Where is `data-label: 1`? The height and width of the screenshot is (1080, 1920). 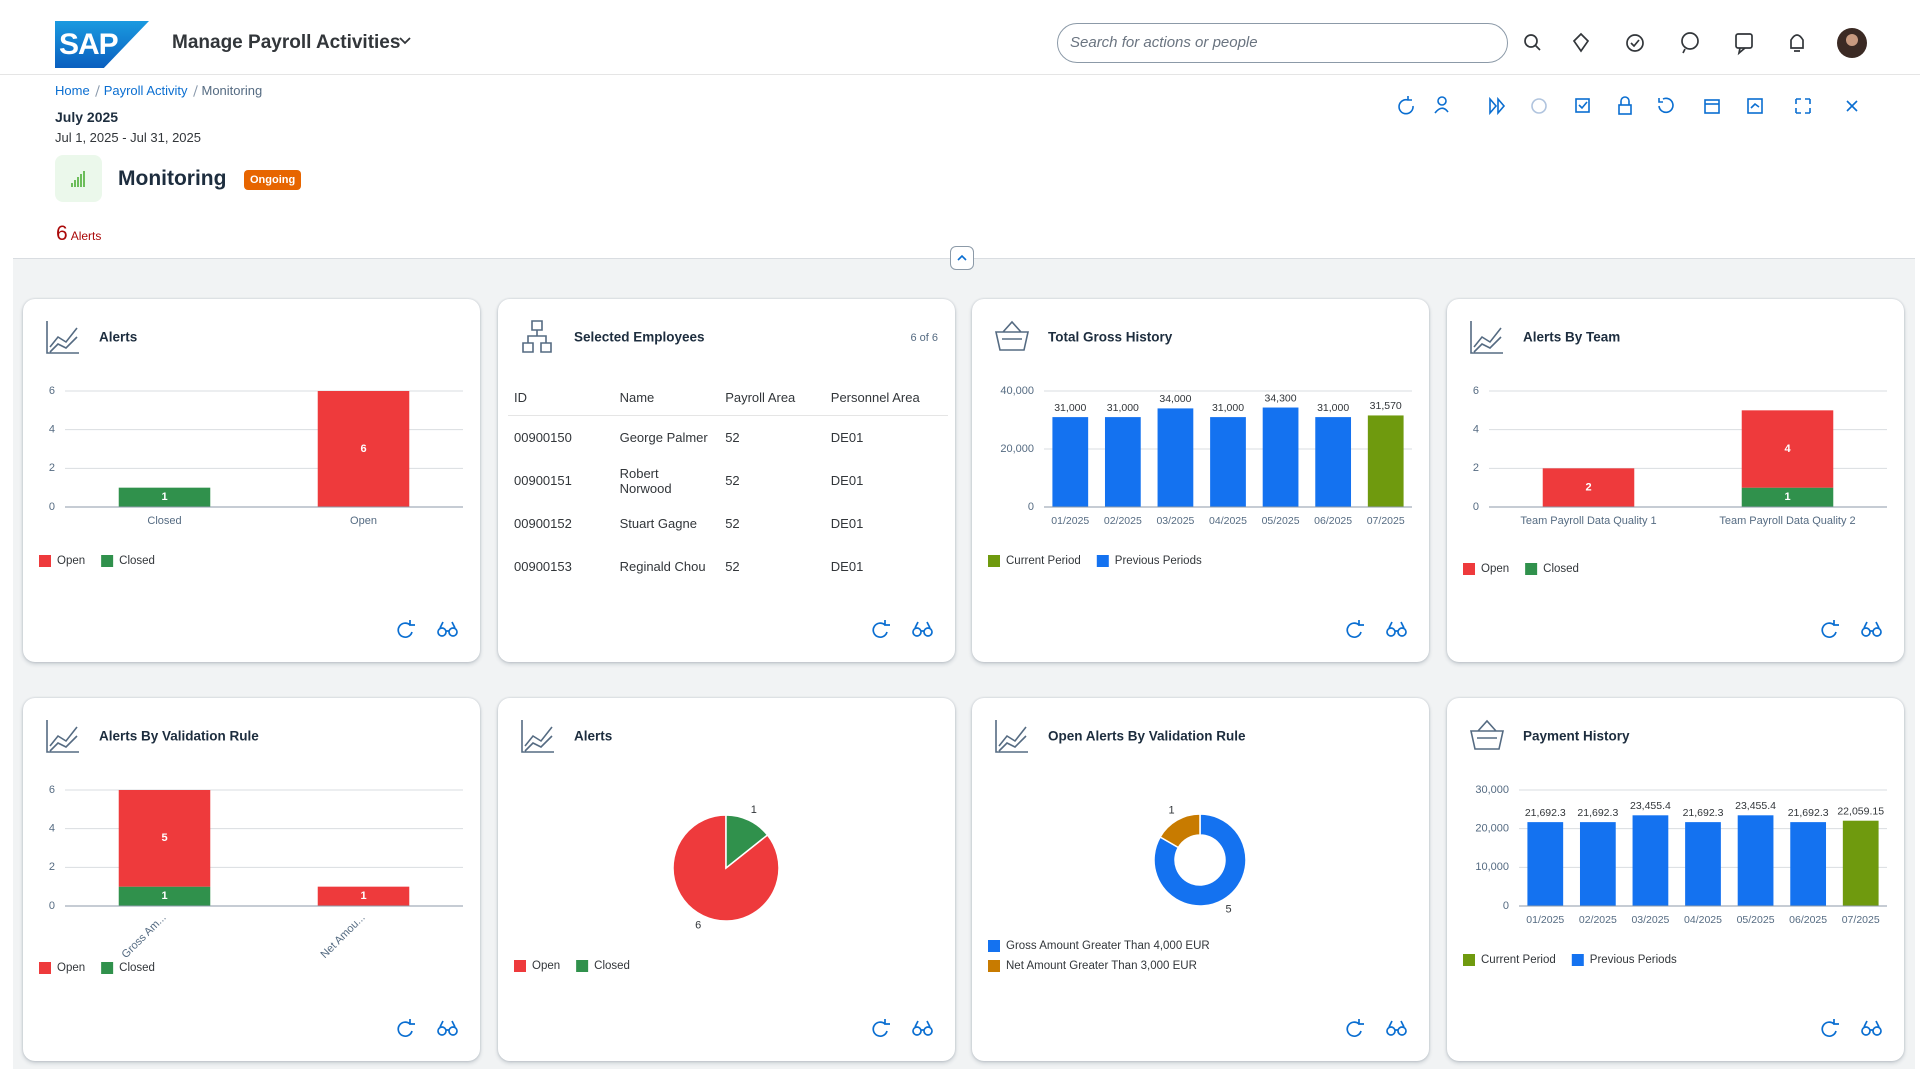 data-label: 1 is located at coordinates (164, 896).